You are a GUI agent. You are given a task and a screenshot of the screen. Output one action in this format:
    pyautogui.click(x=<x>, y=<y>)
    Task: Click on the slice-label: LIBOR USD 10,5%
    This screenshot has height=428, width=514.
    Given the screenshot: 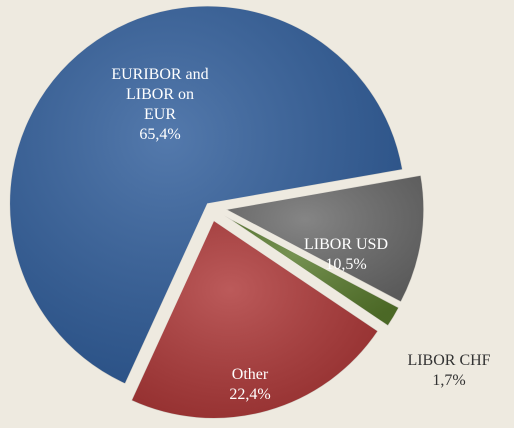 What is the action you would take?
    pyautogui.click(x=346, y=255)
    